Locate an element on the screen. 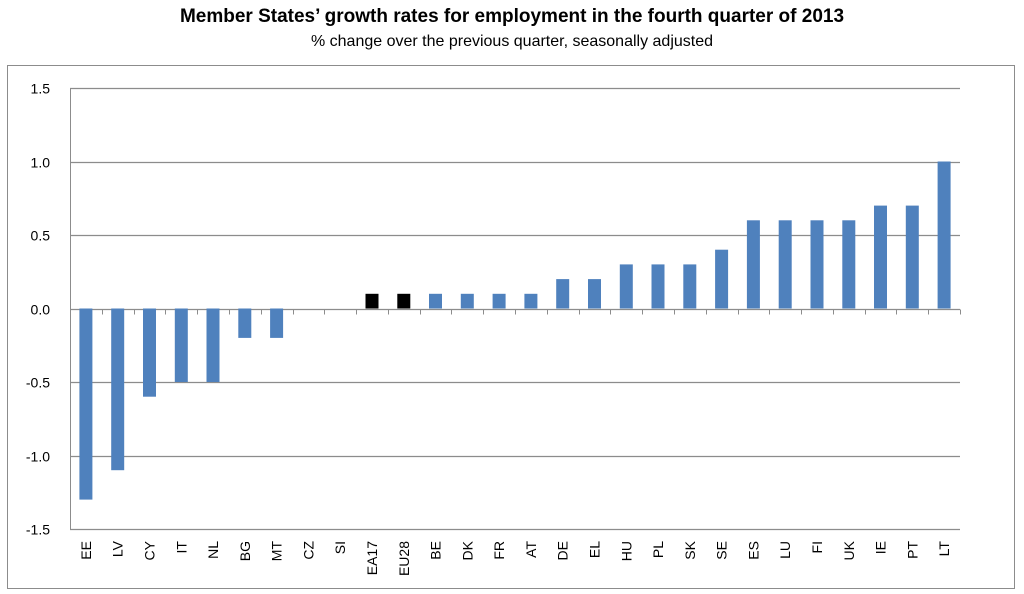 The image size is (1024, 594). x-tick-label: IE is located at coordinates (881, 547).